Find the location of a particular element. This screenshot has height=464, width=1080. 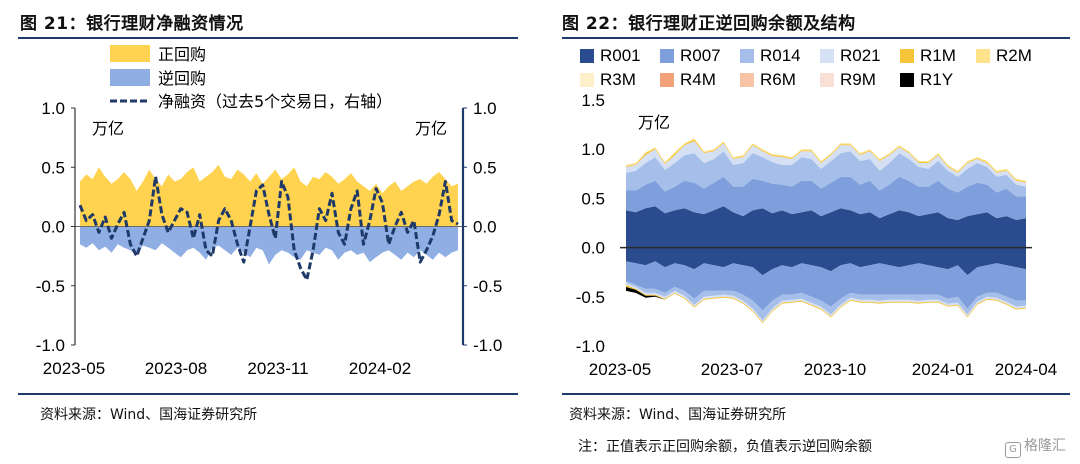

legend-label-r007: R007 is located at coordinates (700, 55).